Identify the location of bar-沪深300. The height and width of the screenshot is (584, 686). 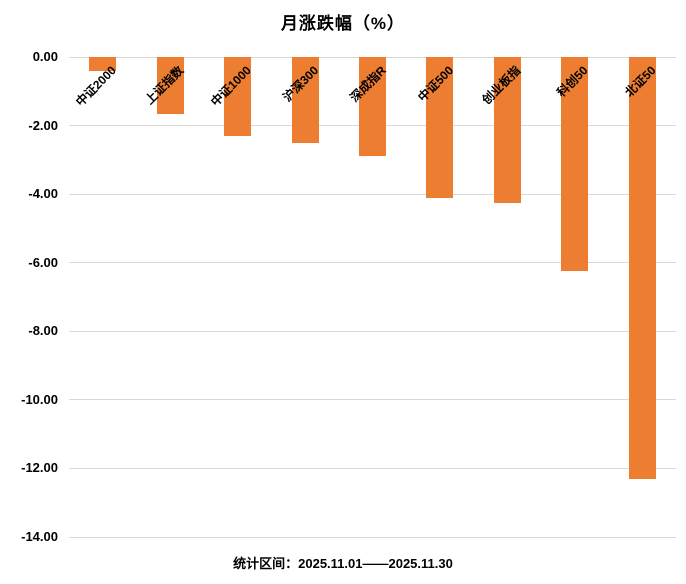
(305, 100).